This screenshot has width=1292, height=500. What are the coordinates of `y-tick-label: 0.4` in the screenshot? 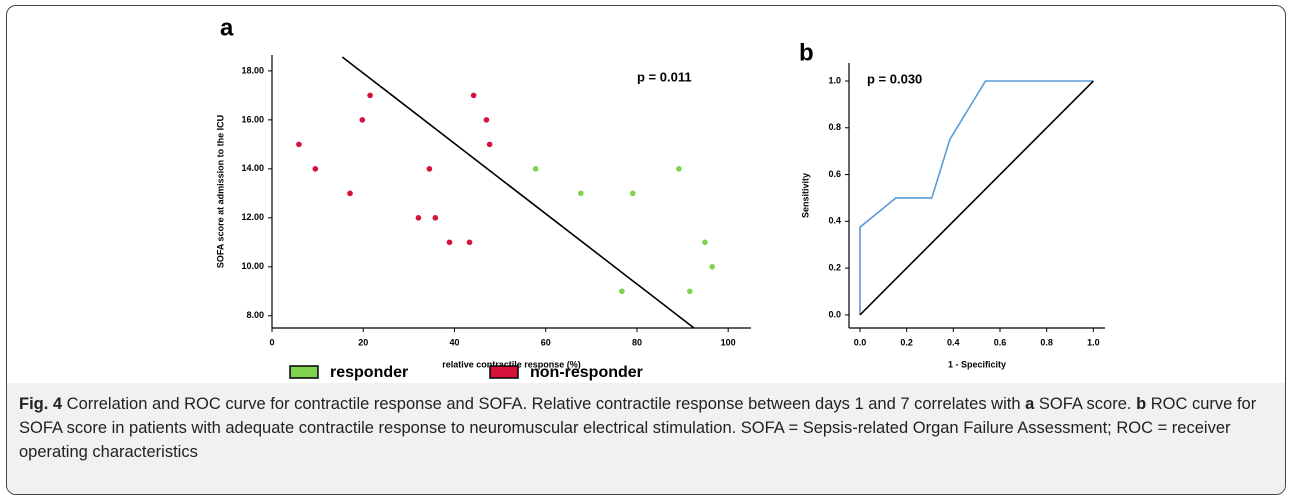 It's located at (834, 221).